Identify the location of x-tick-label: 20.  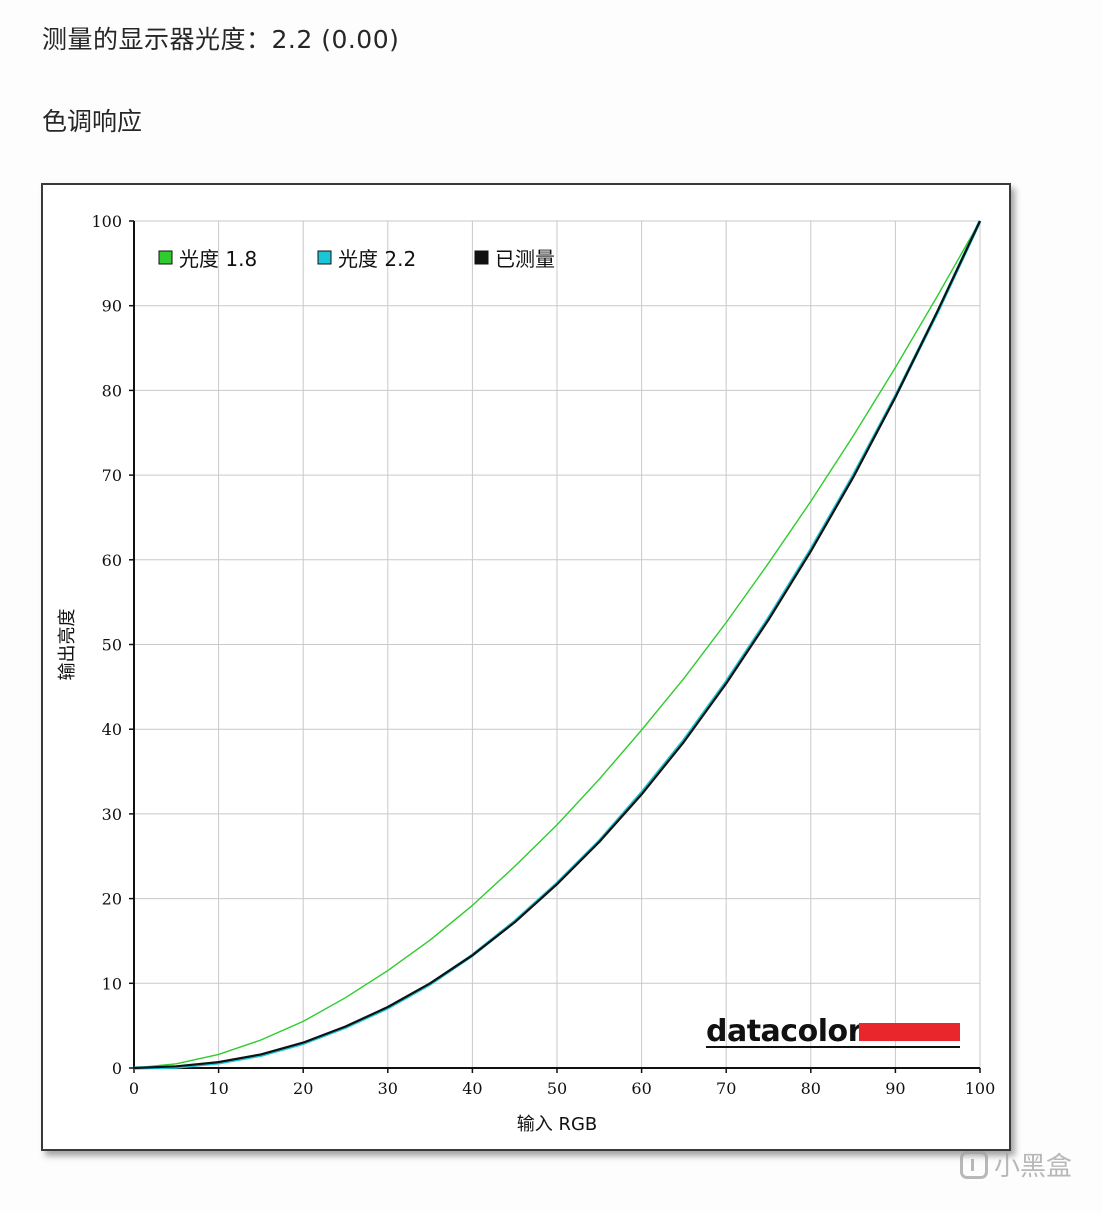
(303, 1088).